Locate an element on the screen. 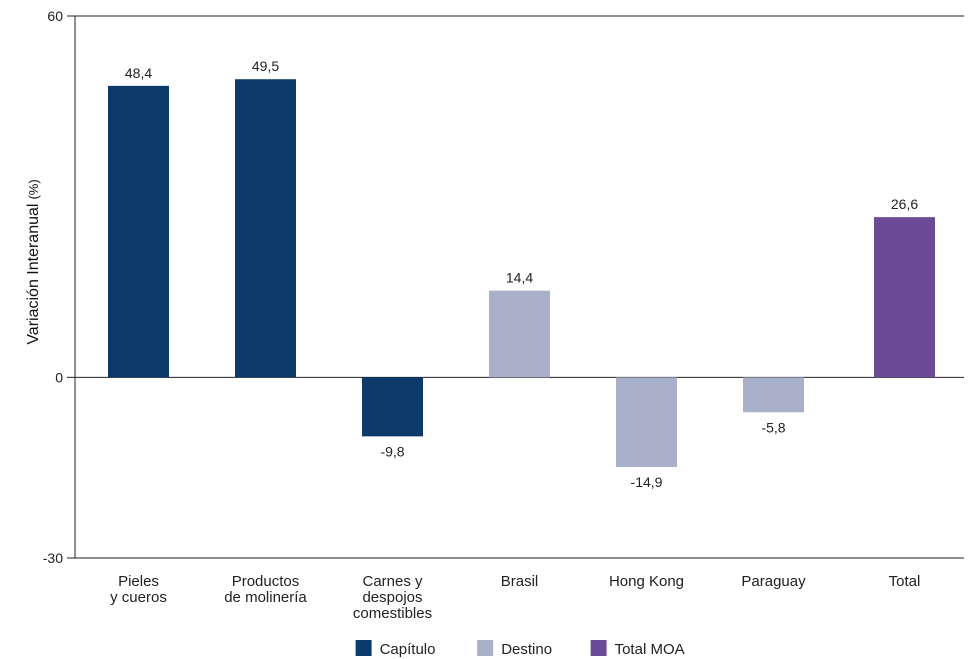 This screenshot has width=968, height=659. y-axis-label: Variación Interanual (%) is located at coordinates (33, 261).